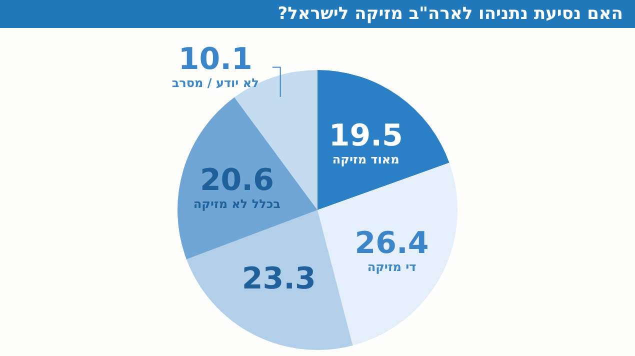  I want to click on data-label: 20.6, so click(237, 180).